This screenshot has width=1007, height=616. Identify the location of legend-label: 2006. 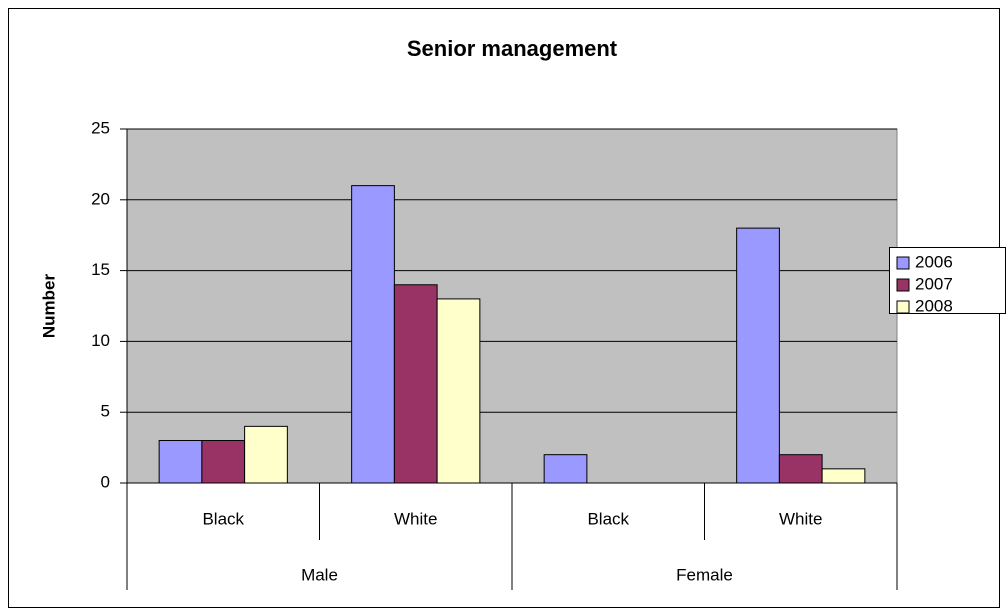
(934, 261).